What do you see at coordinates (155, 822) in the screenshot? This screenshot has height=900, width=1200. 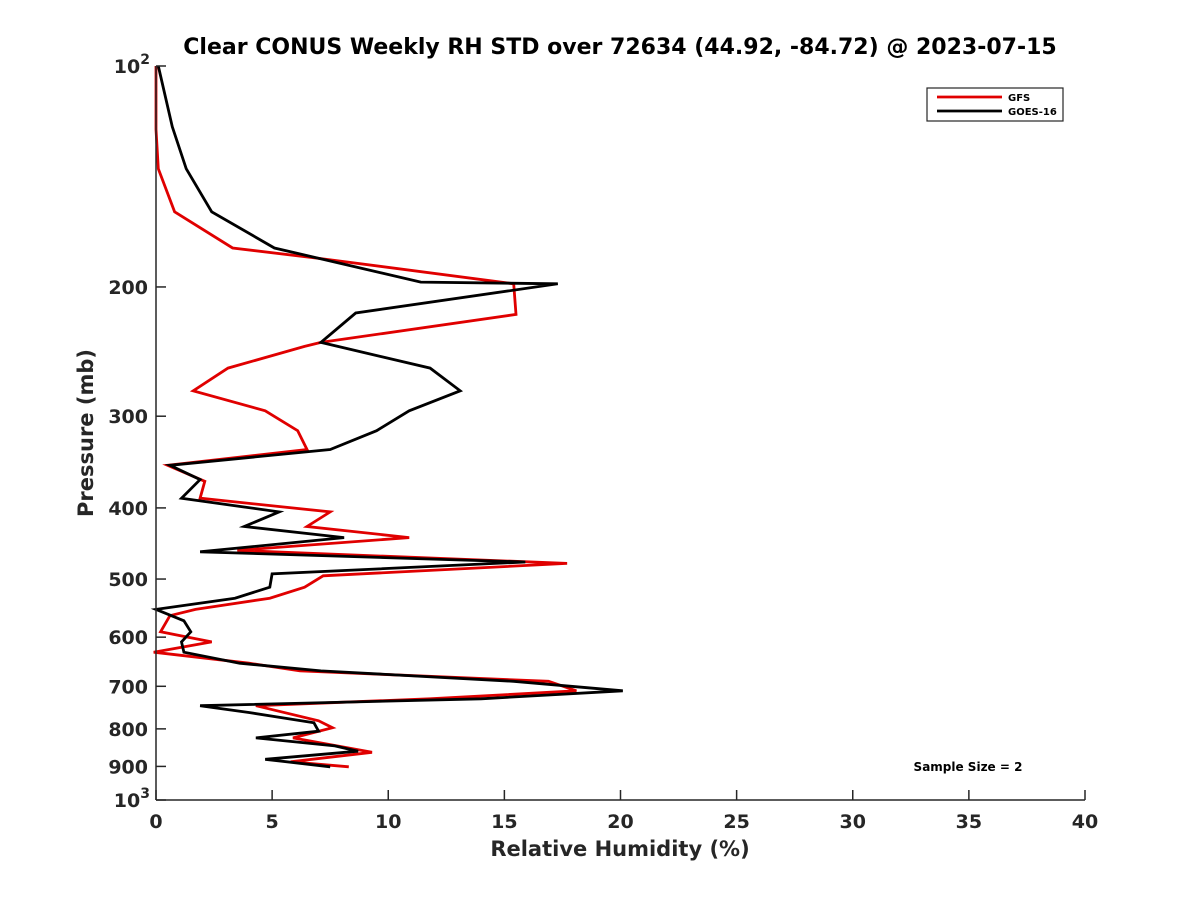 I see `x-tick-label: 0` at bounding box center [155, 822].